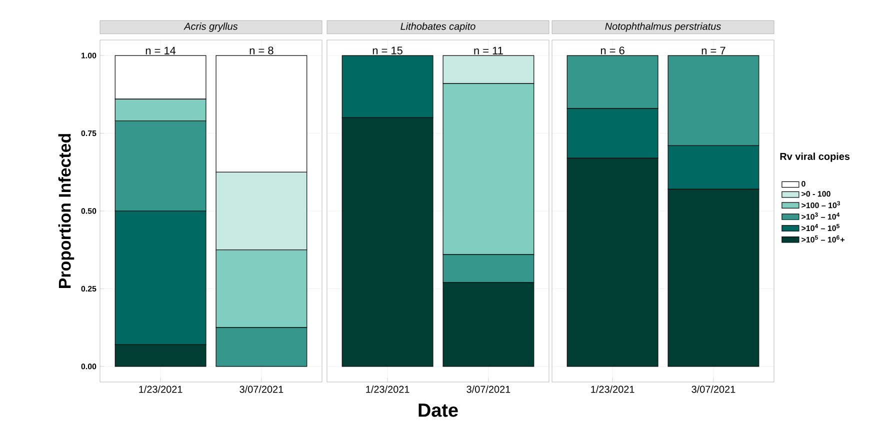  I want to click on chart-title: Notophthalmus perstriatus, so click(663, 27).